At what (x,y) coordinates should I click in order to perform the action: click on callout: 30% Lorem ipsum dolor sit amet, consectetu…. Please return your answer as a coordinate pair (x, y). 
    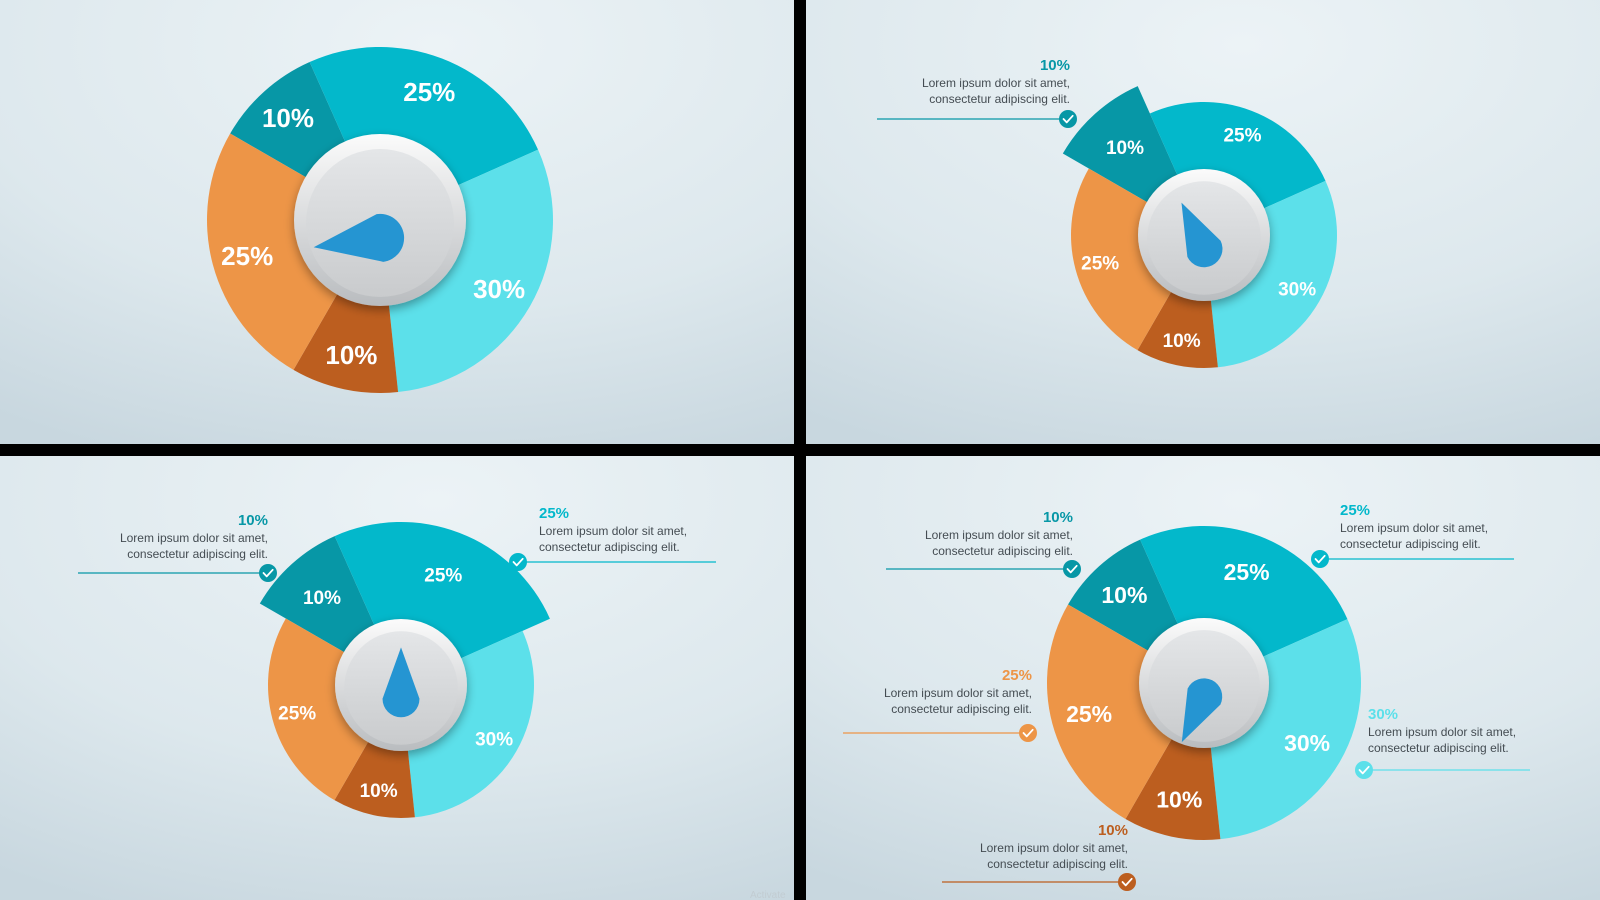
    Looking at the image, I should click on (1442, 742).